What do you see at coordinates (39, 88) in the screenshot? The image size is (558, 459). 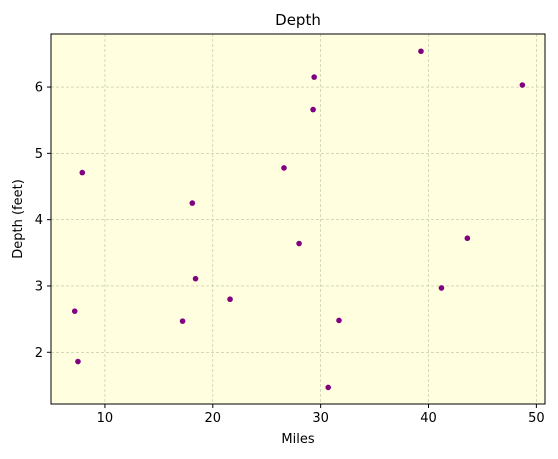 I see `y-tick-label: 6` at bounding box center [39, 88].